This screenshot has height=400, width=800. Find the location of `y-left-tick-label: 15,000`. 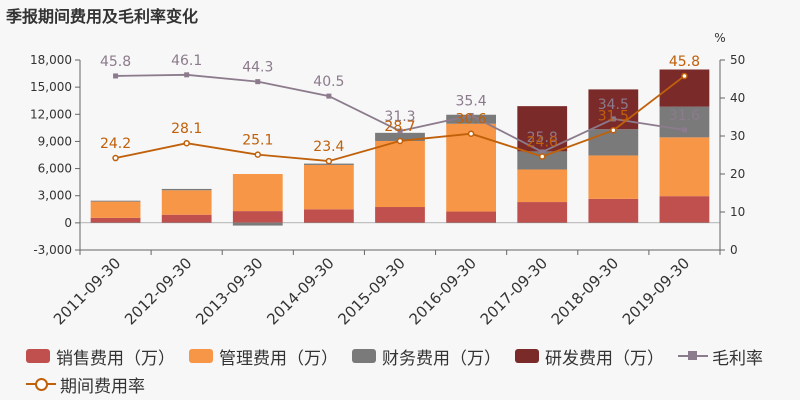

y-left-tick-label: 15,000 is located at coordinates (51, 87).